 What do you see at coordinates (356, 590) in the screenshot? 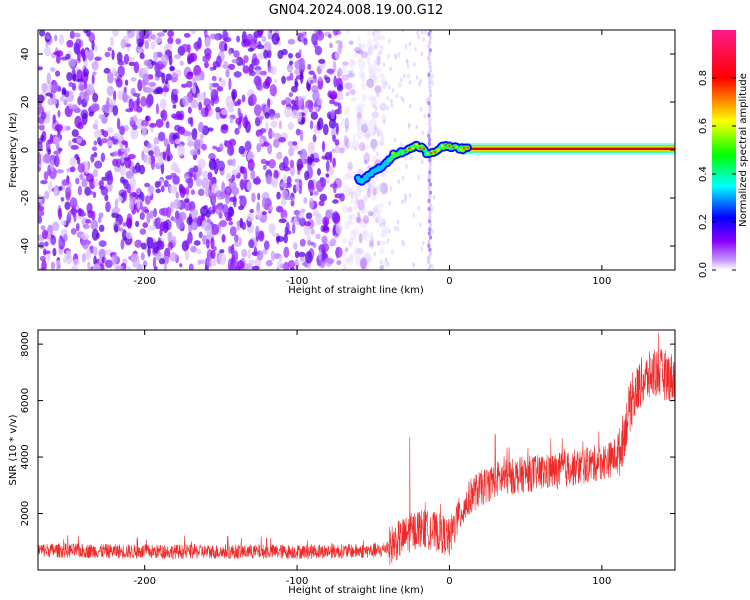
I see `snr-xlabel: Height of straight line (km)` at bounding box center [356, 590].